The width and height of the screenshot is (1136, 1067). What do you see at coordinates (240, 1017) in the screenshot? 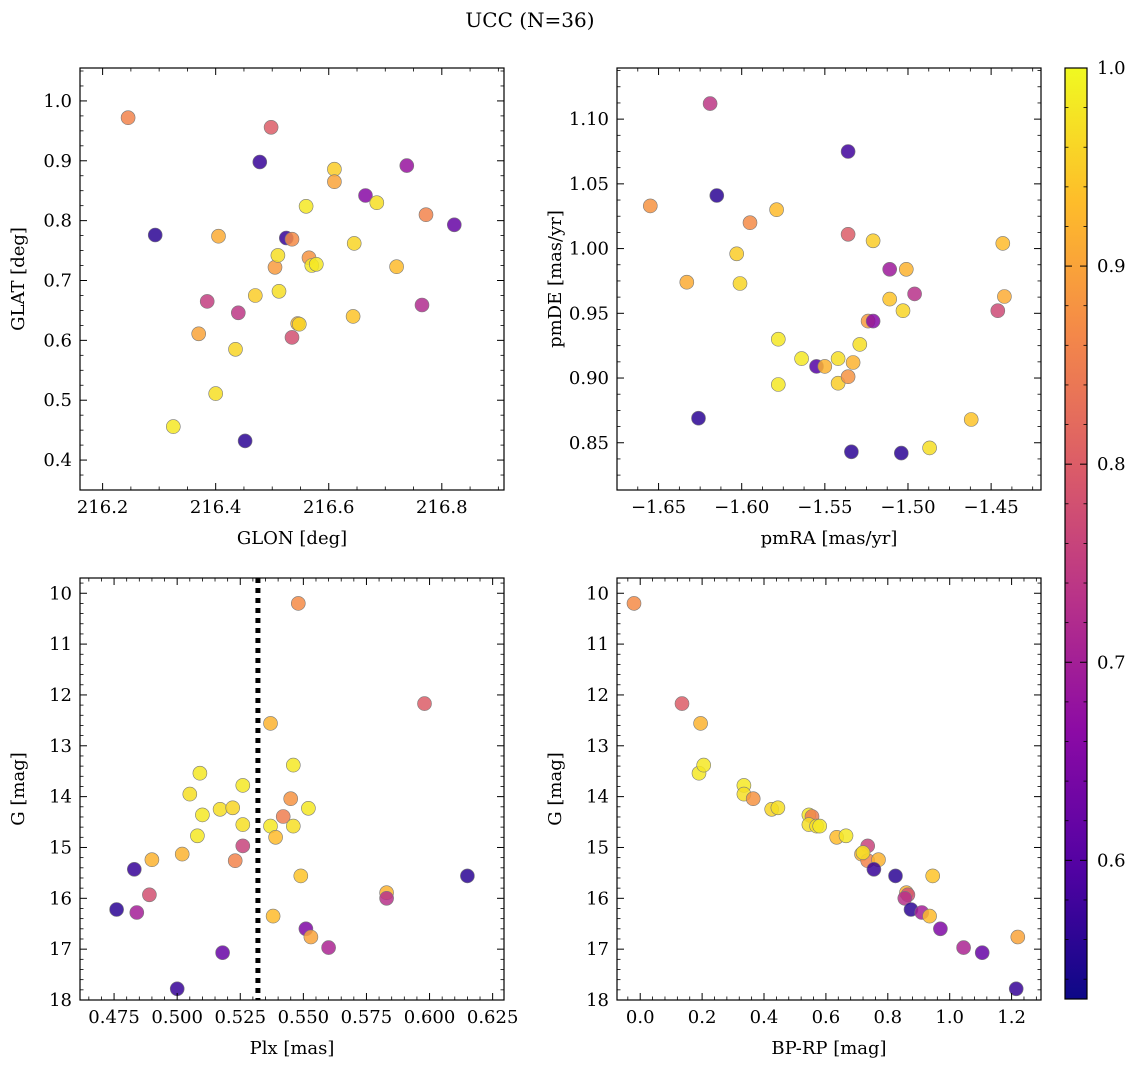
I see `x-tick-label: 0.525` at bounding box center [240, 1017].